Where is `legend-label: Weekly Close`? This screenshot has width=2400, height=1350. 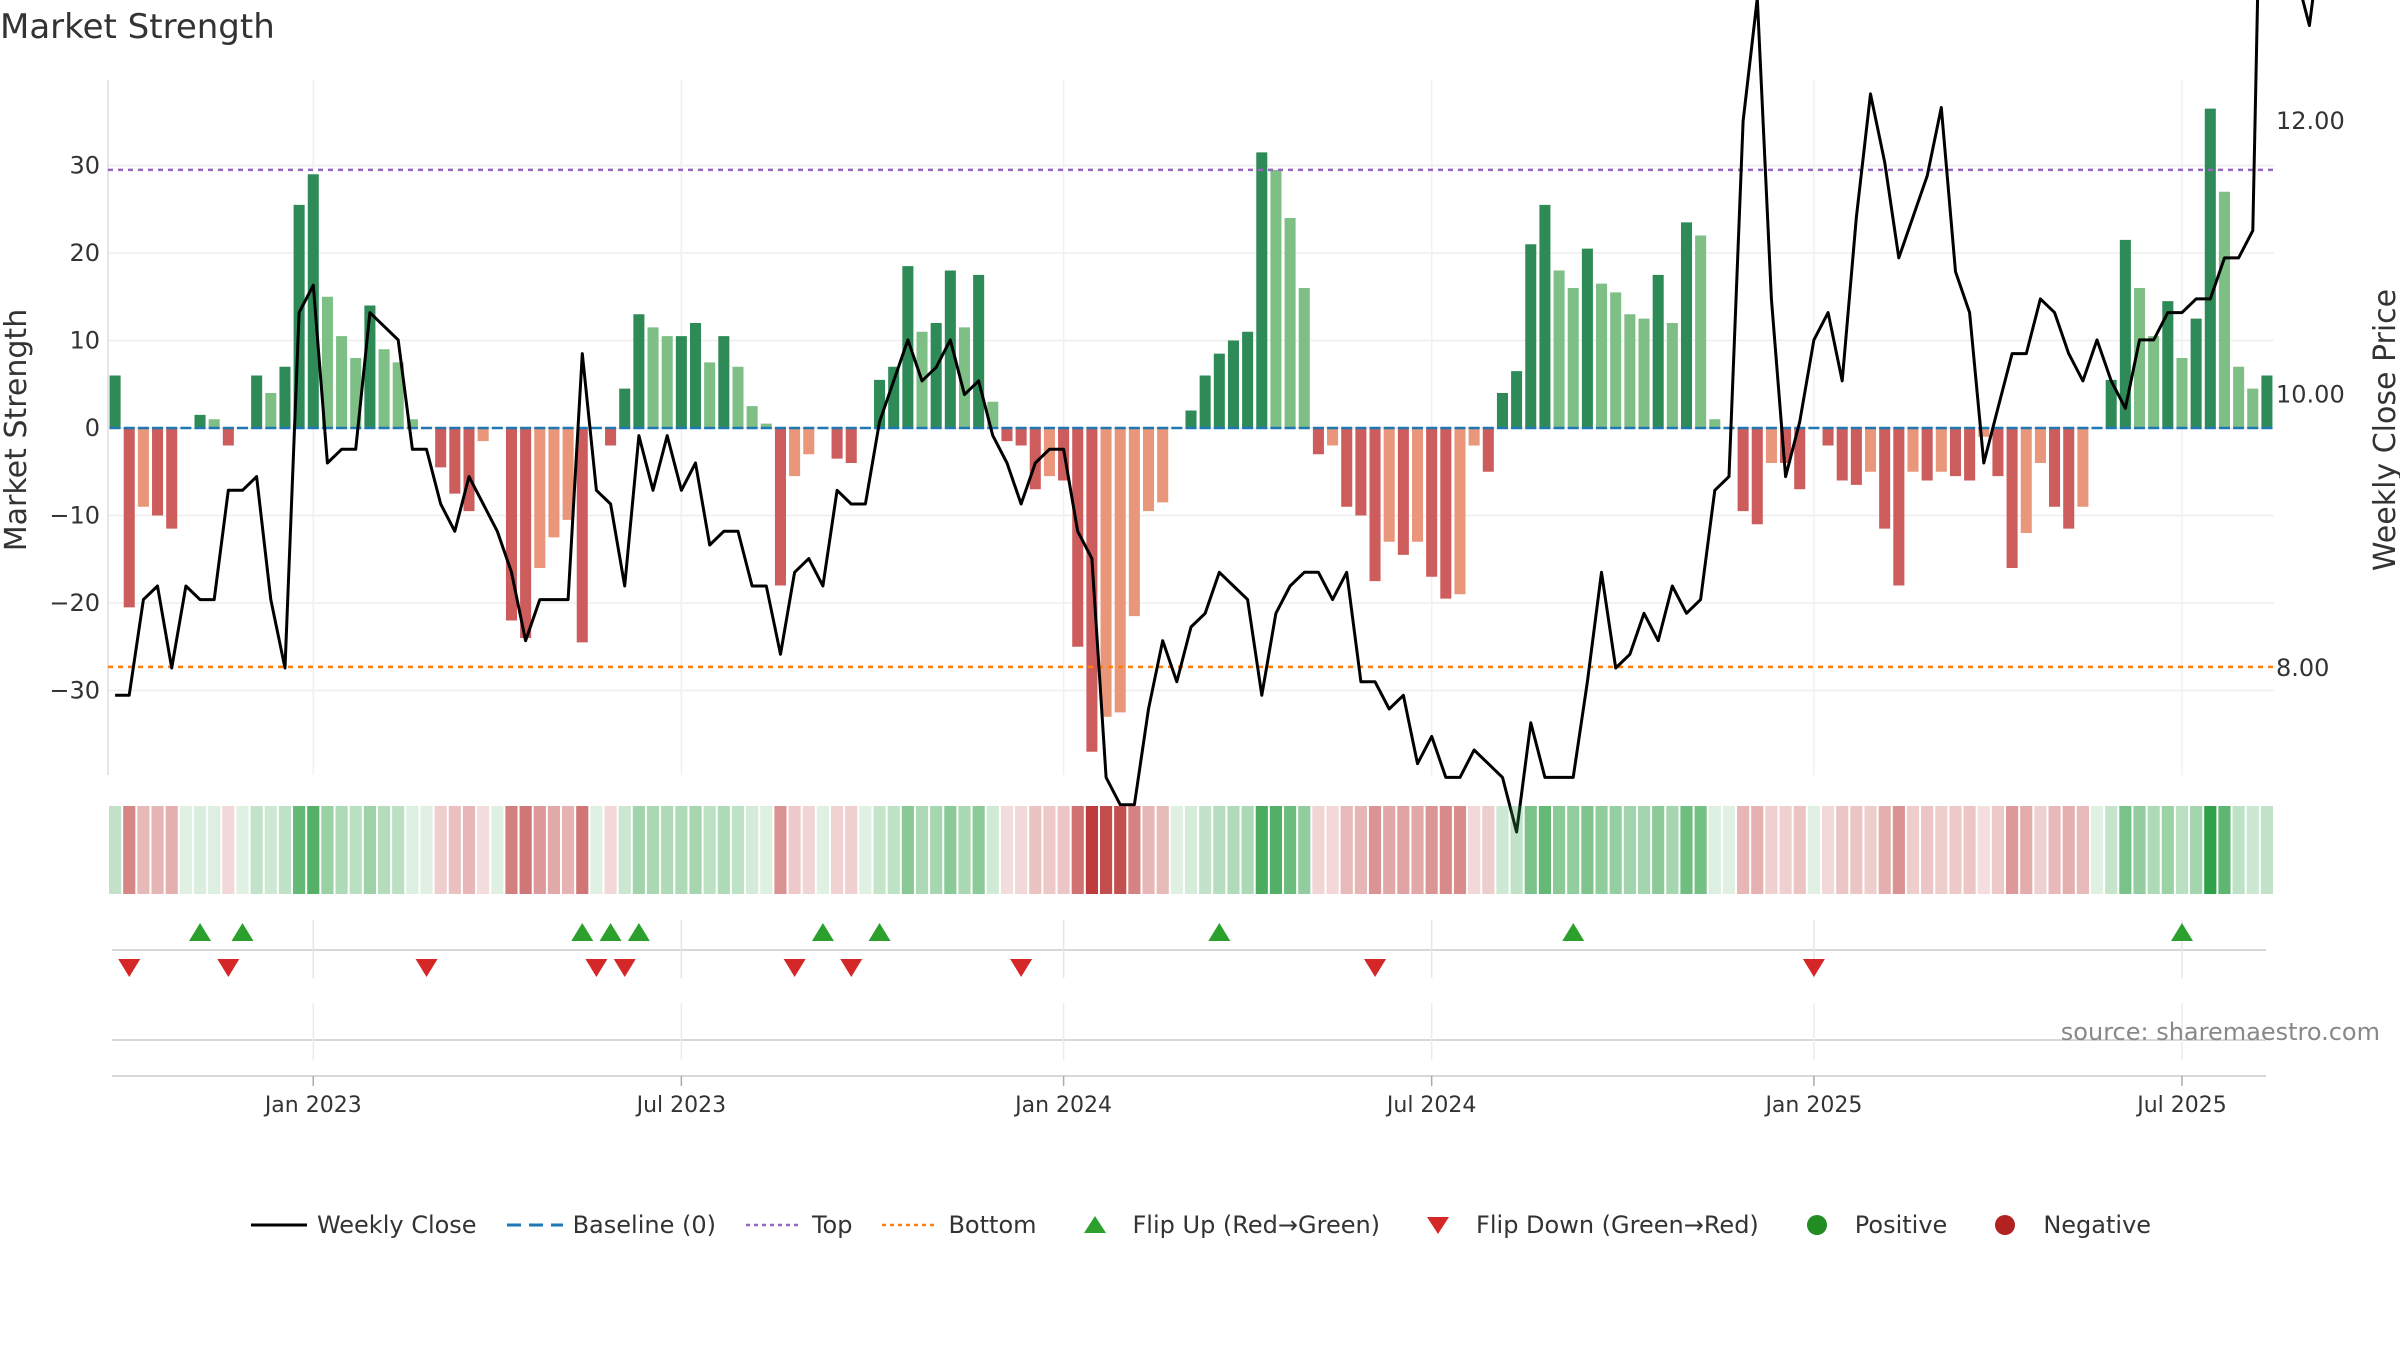
legend-label: Weekly Close is located at coordinates (396, 1225).